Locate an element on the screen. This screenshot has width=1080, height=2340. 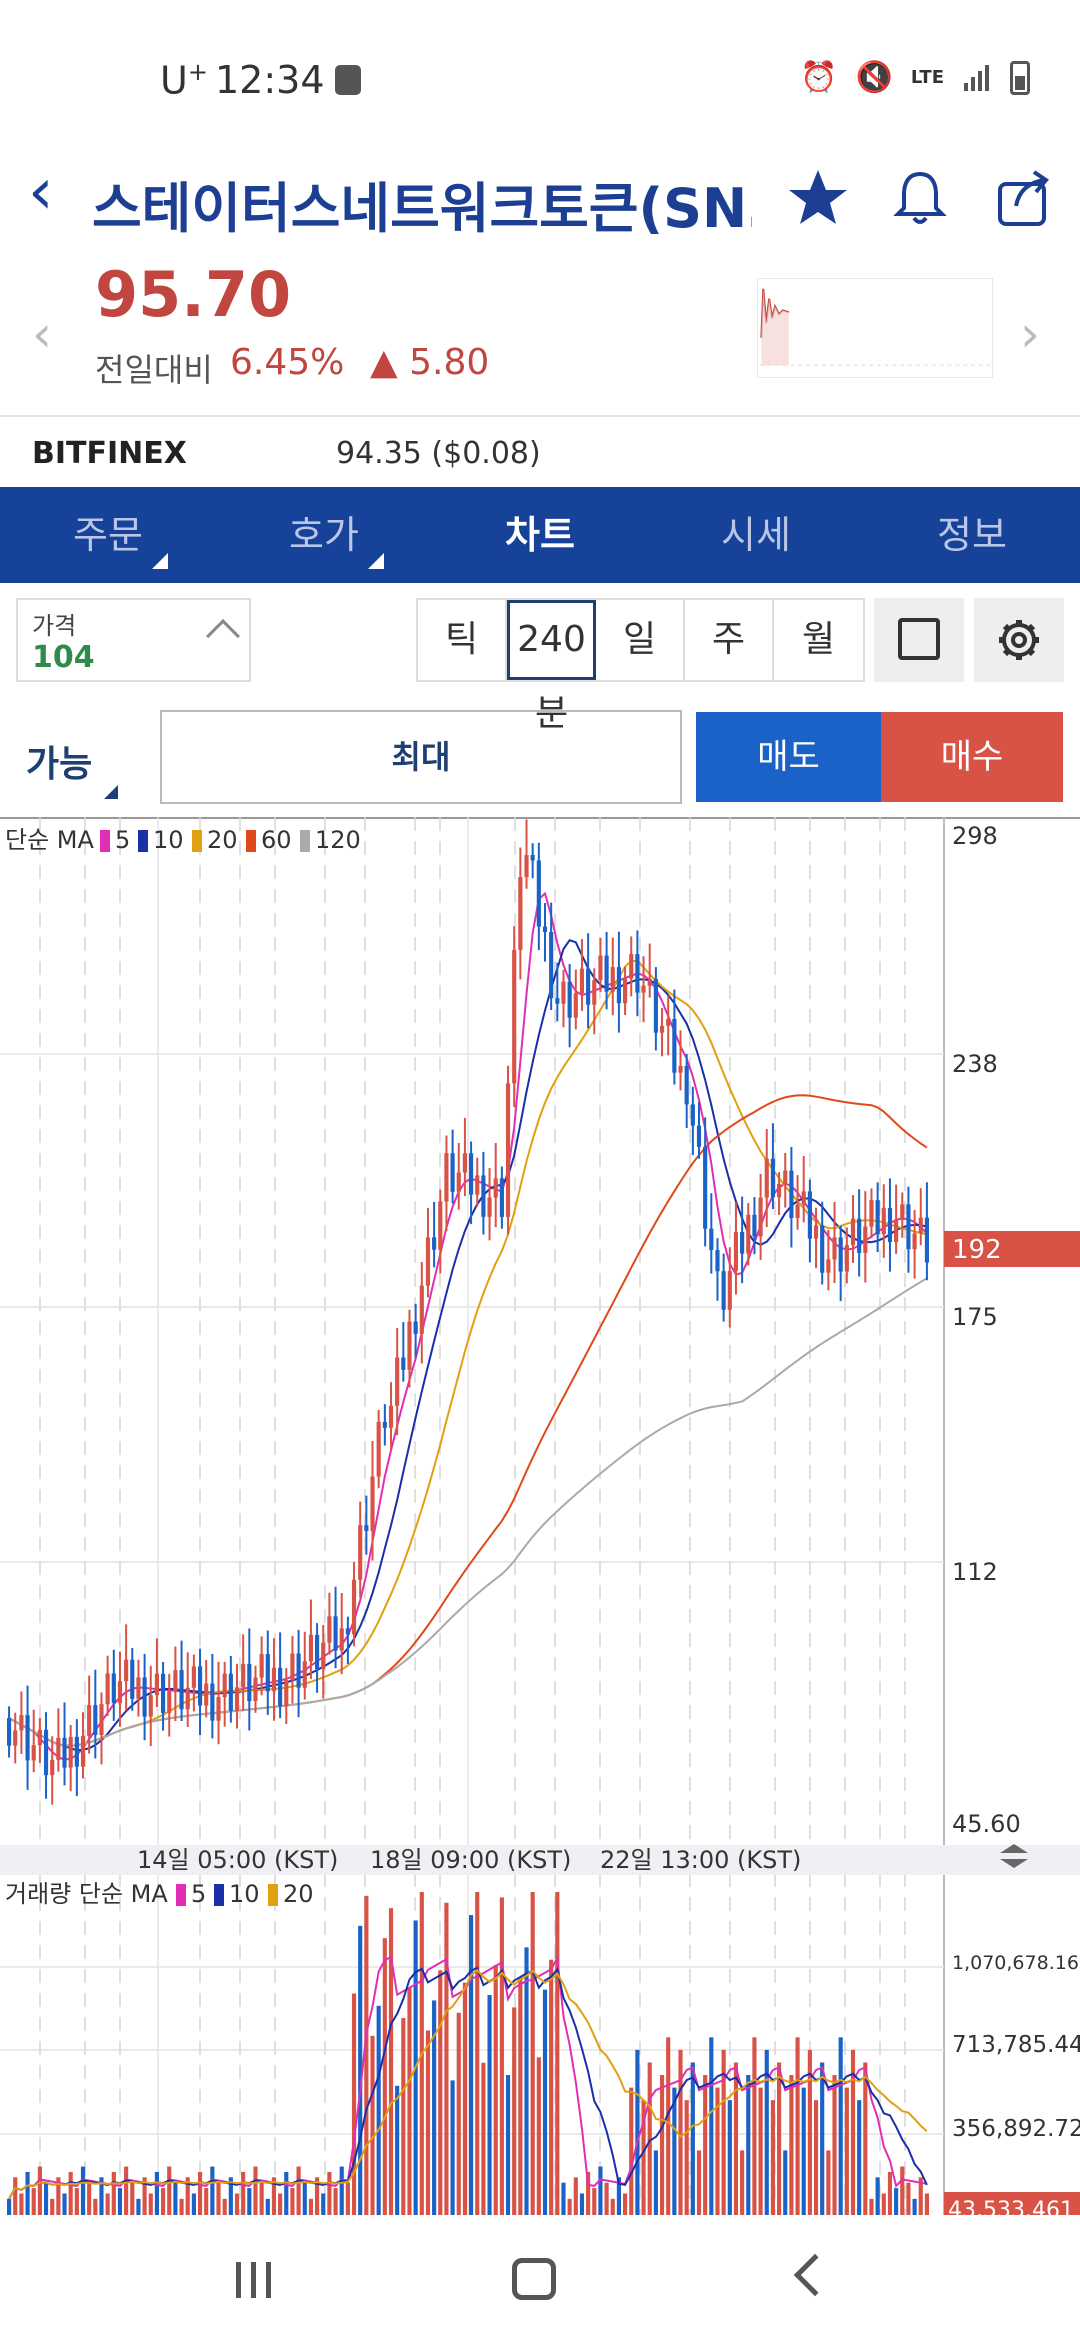
period-240min: 240분 is located at coordinates (551, 667).